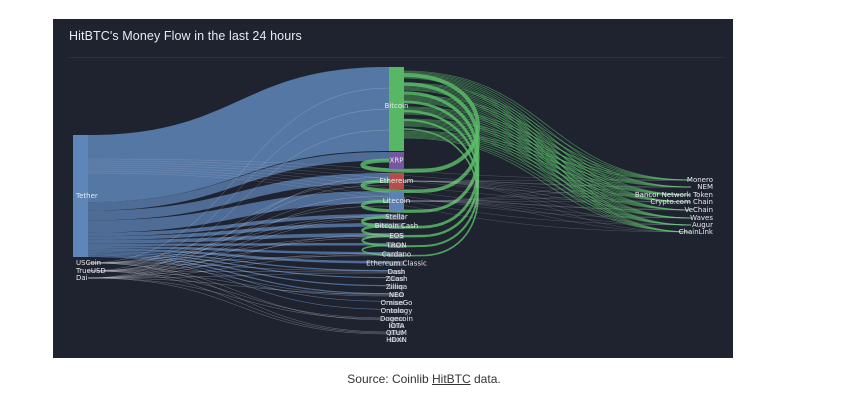 The width and height of the screenshot is (848, 404). I want to click on label-cardano: Cardano, so click(396, 255).